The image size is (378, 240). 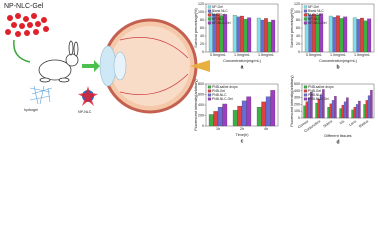 I want to click on flow-arrow, so click(x=22, y=51).